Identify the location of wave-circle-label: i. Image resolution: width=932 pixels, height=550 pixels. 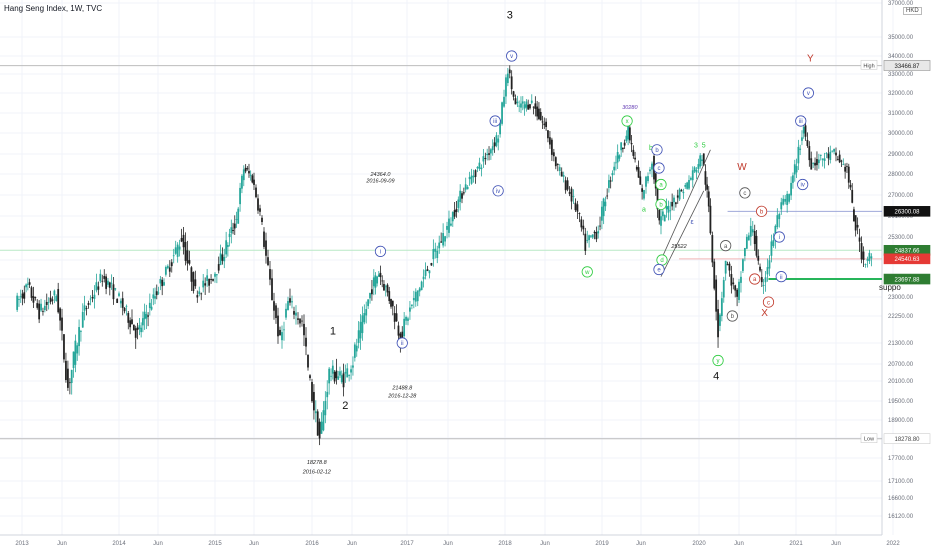
(779, 238).